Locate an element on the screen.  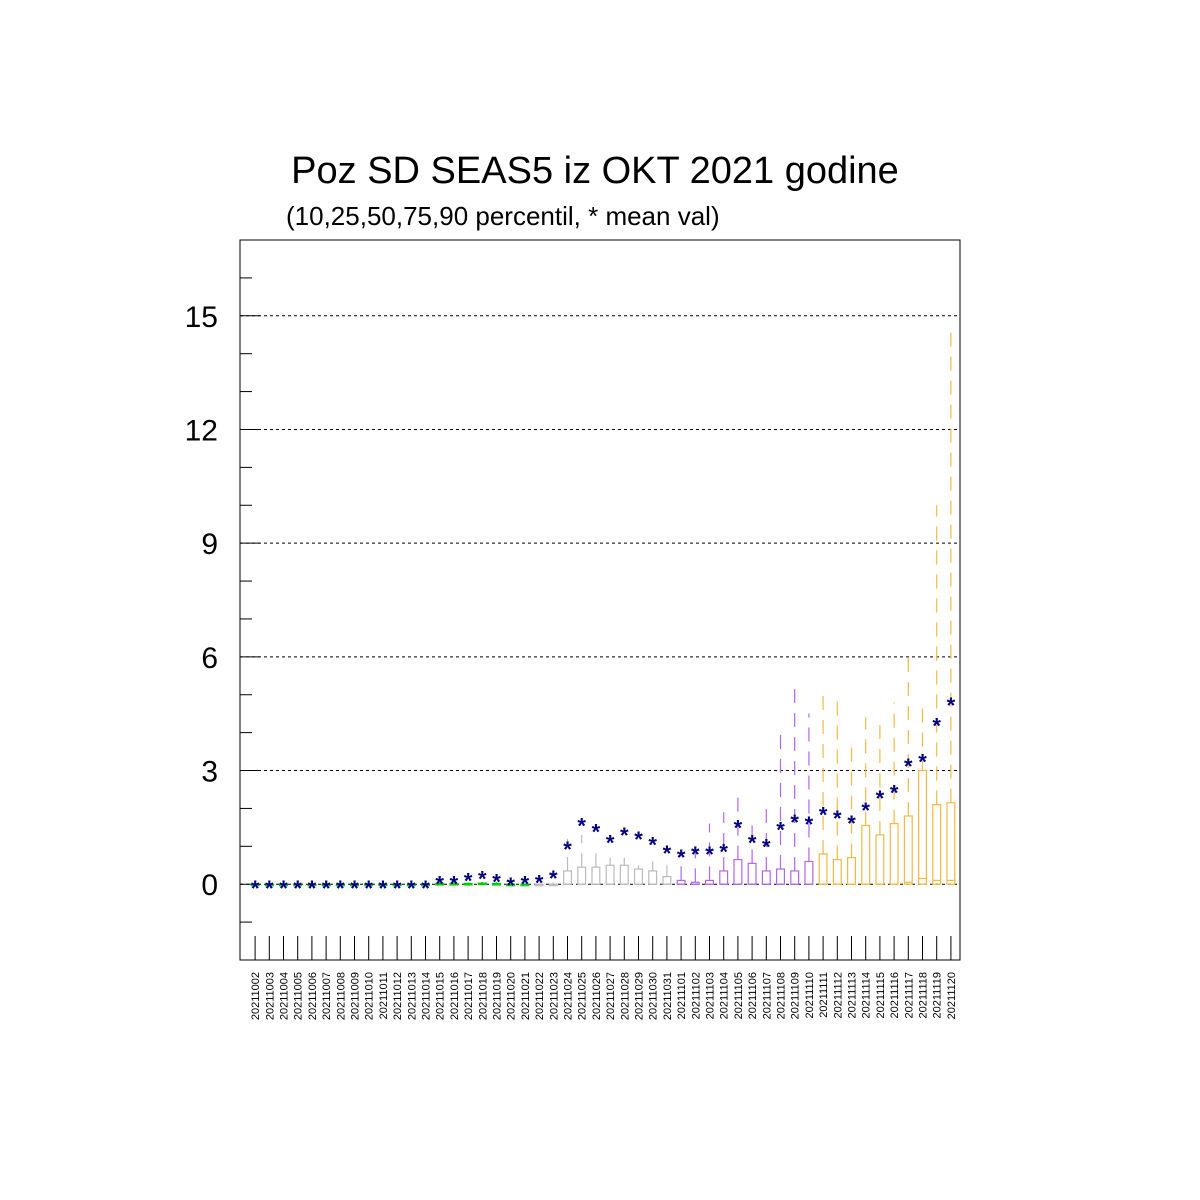
x-tick-label: 20211018 is located at coordinates (483, 996).